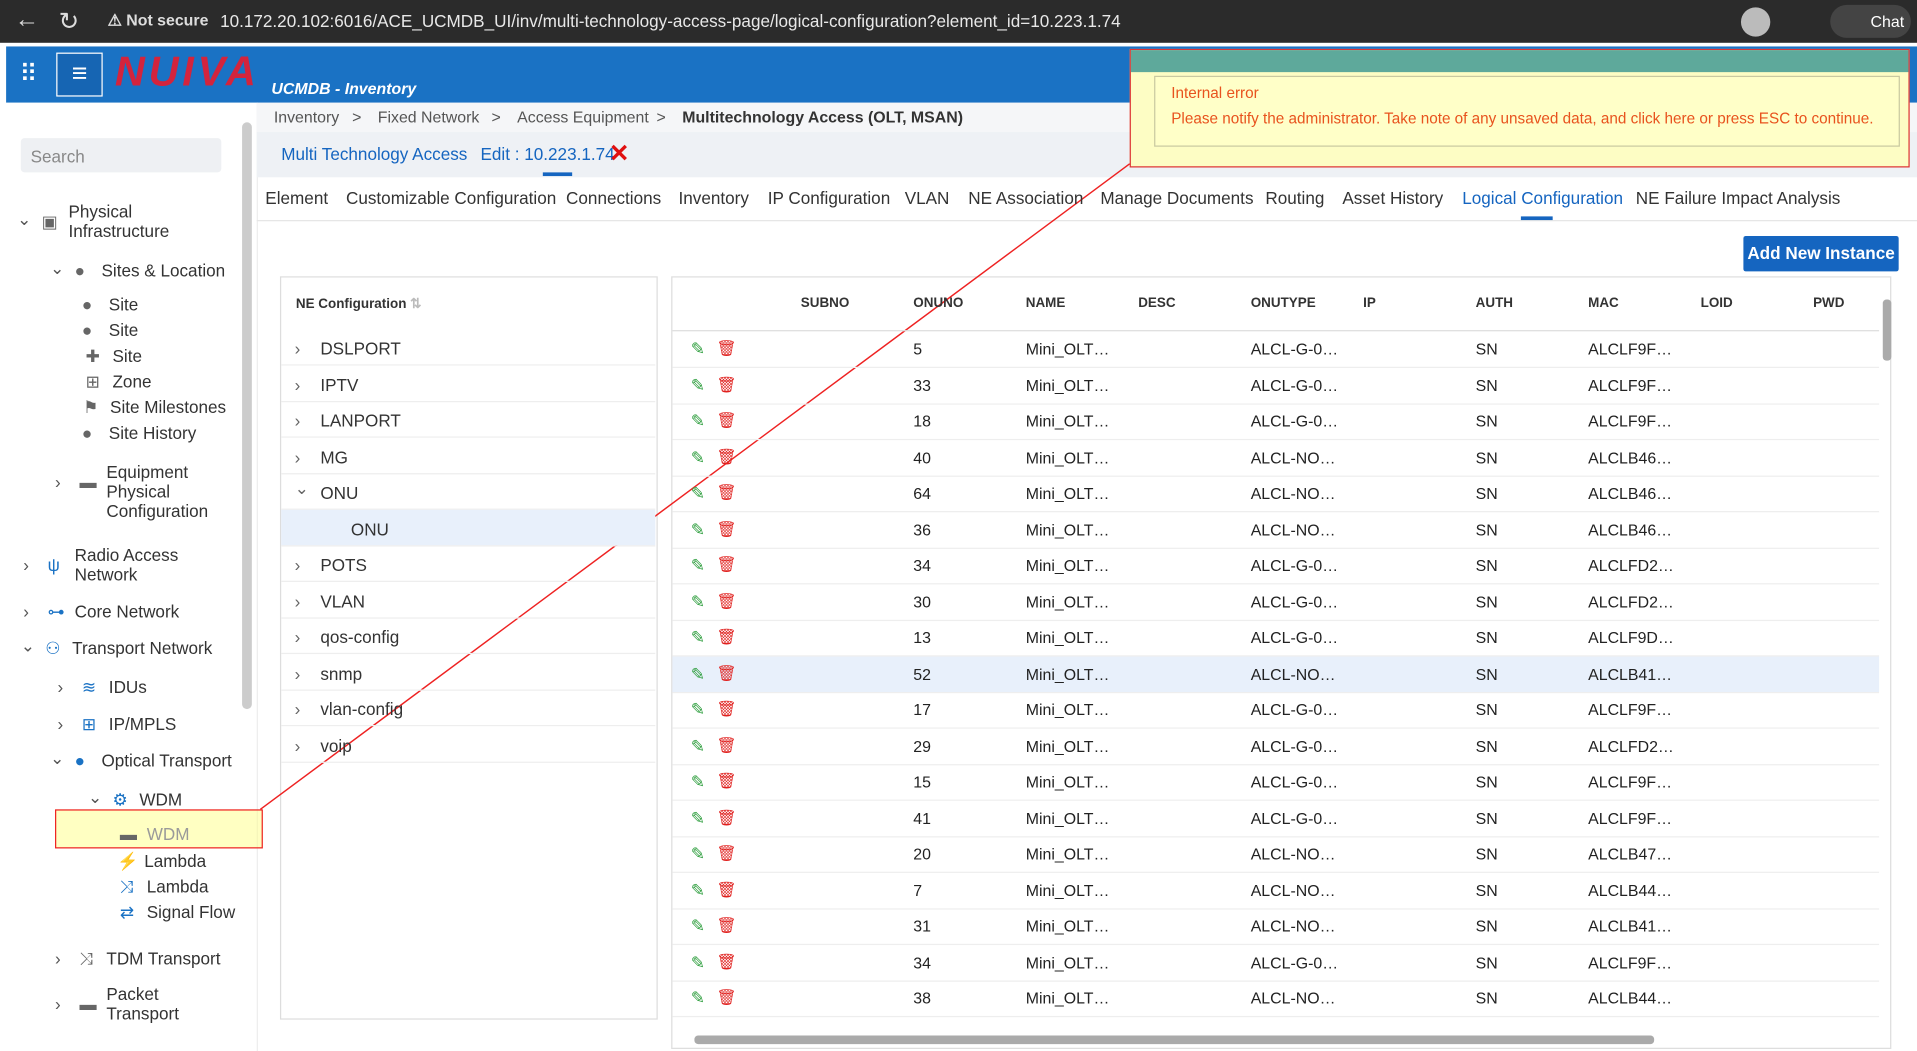 Image resolution: width=1917 pixels, height=1051 pixels. Describe the element at coordinates (306, 116) in the screenshot. I see `breadcrumb-item: Inventory` at that location.